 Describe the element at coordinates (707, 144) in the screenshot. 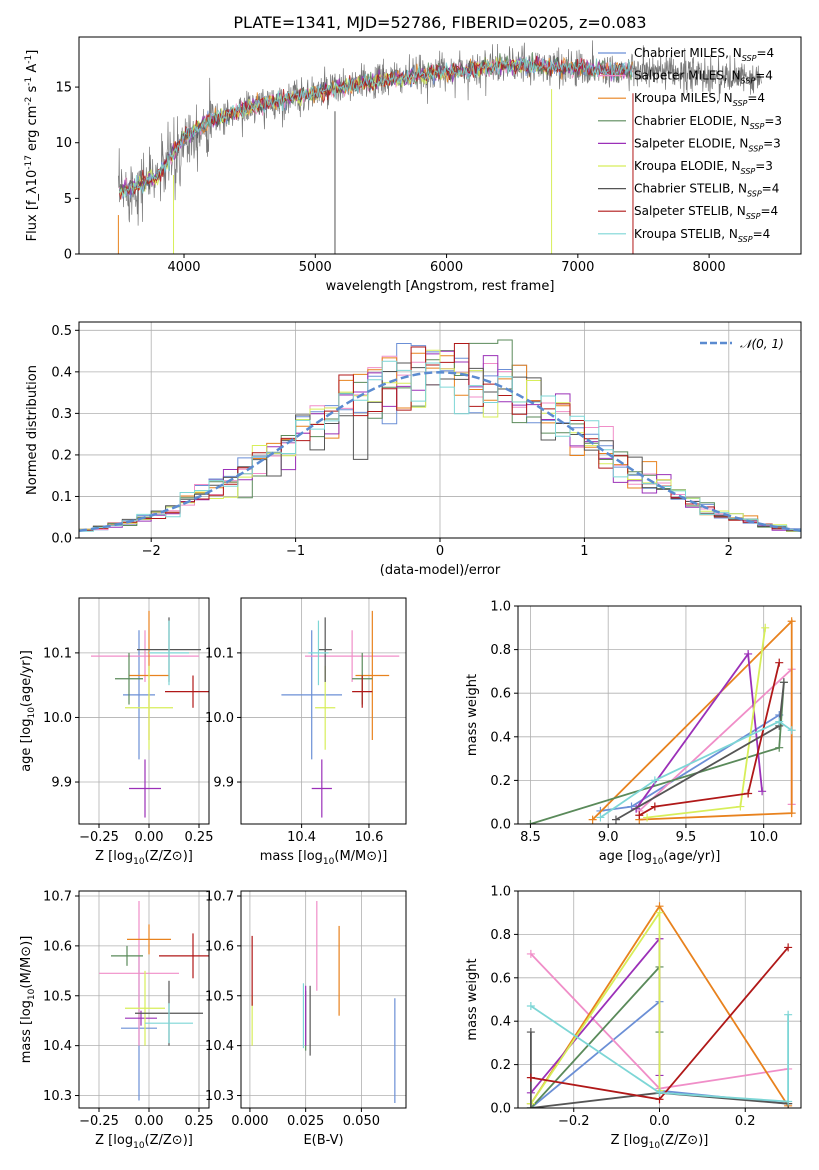

I see `legend-label: Salpeter ELODIE, NSSP=3` at that location.